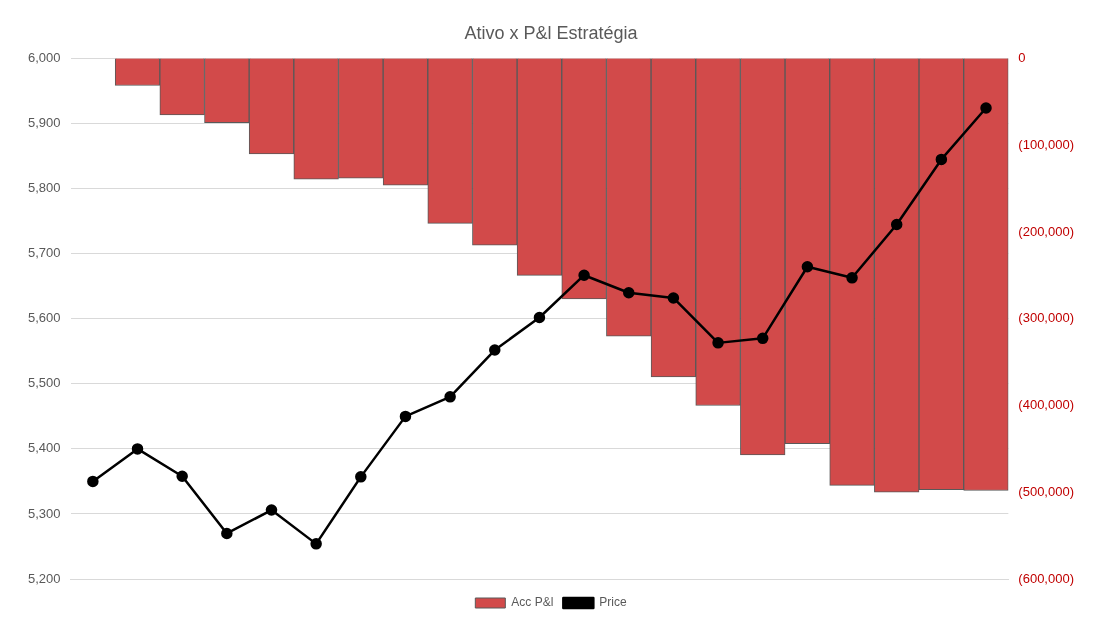  Describe the element at coordinates (1046, 578) in the screenshot. I see `y2-tick-label: (600,000)` at that location.